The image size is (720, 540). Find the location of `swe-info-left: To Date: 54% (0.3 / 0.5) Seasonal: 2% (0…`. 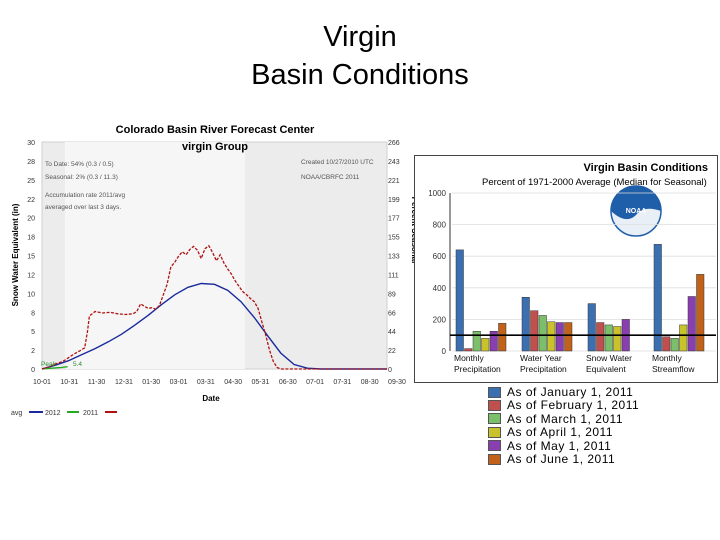

swe-info-left: To Date: 54% (0.3 / 0.5) Seasonal: 2% (0… is located at coordinates (85, 186).